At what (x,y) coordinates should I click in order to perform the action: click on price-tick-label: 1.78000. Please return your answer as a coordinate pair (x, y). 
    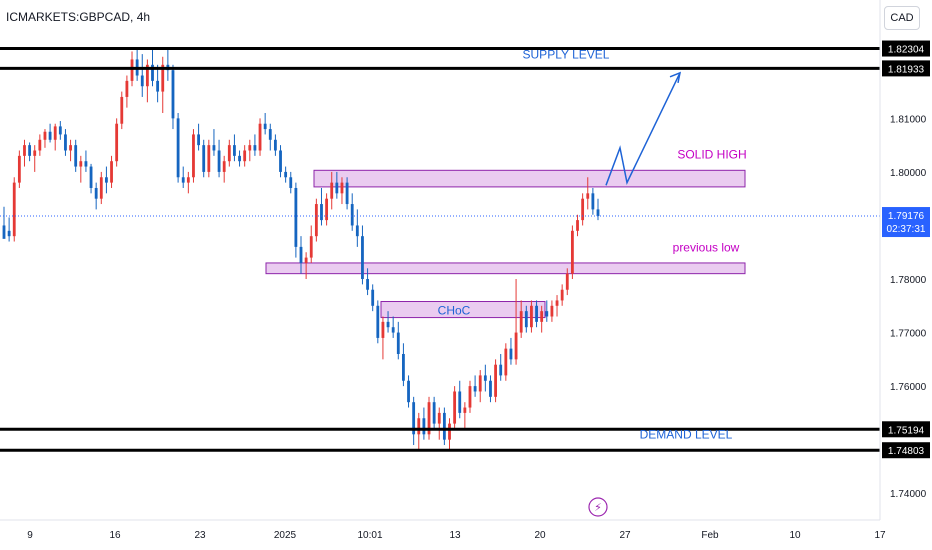
    Looking at the image, I should click on (908, 280).